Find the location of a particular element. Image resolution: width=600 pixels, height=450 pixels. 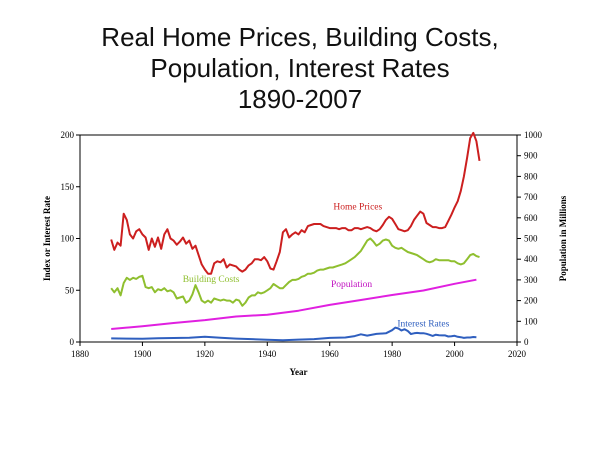

y2-tick-label: 100 is located at coordinates (531, 321).